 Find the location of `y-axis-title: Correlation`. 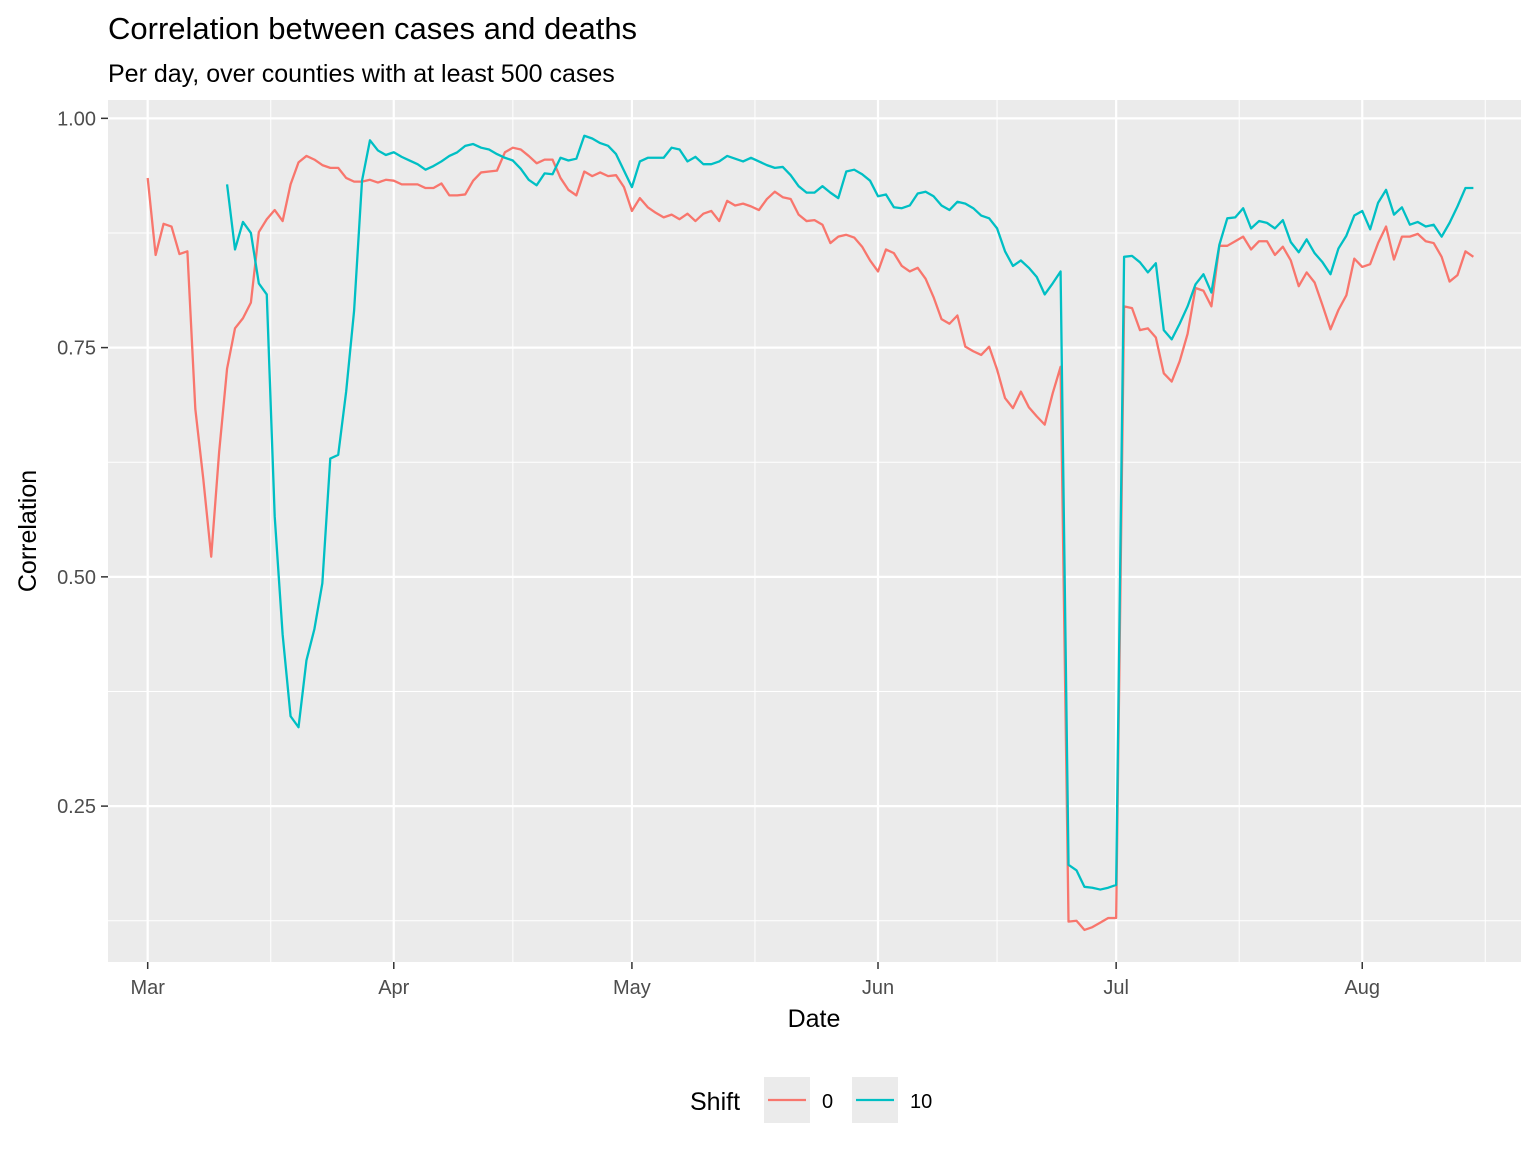

y-axis-title: Correlation is located at coordinates (28, 531).